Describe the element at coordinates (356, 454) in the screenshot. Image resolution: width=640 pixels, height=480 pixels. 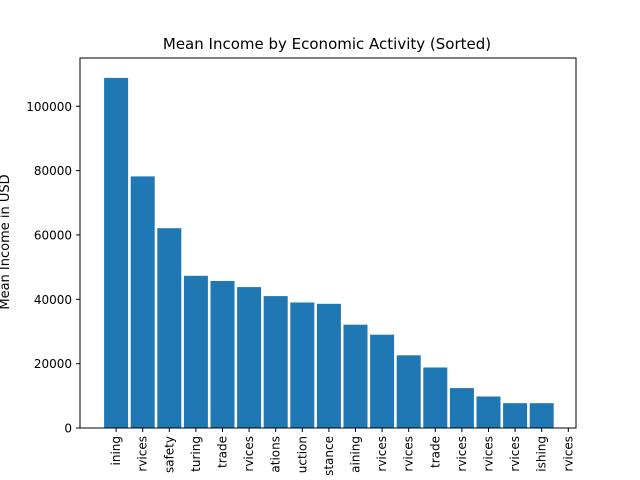
I see `x-tick-label: aining` at that location.